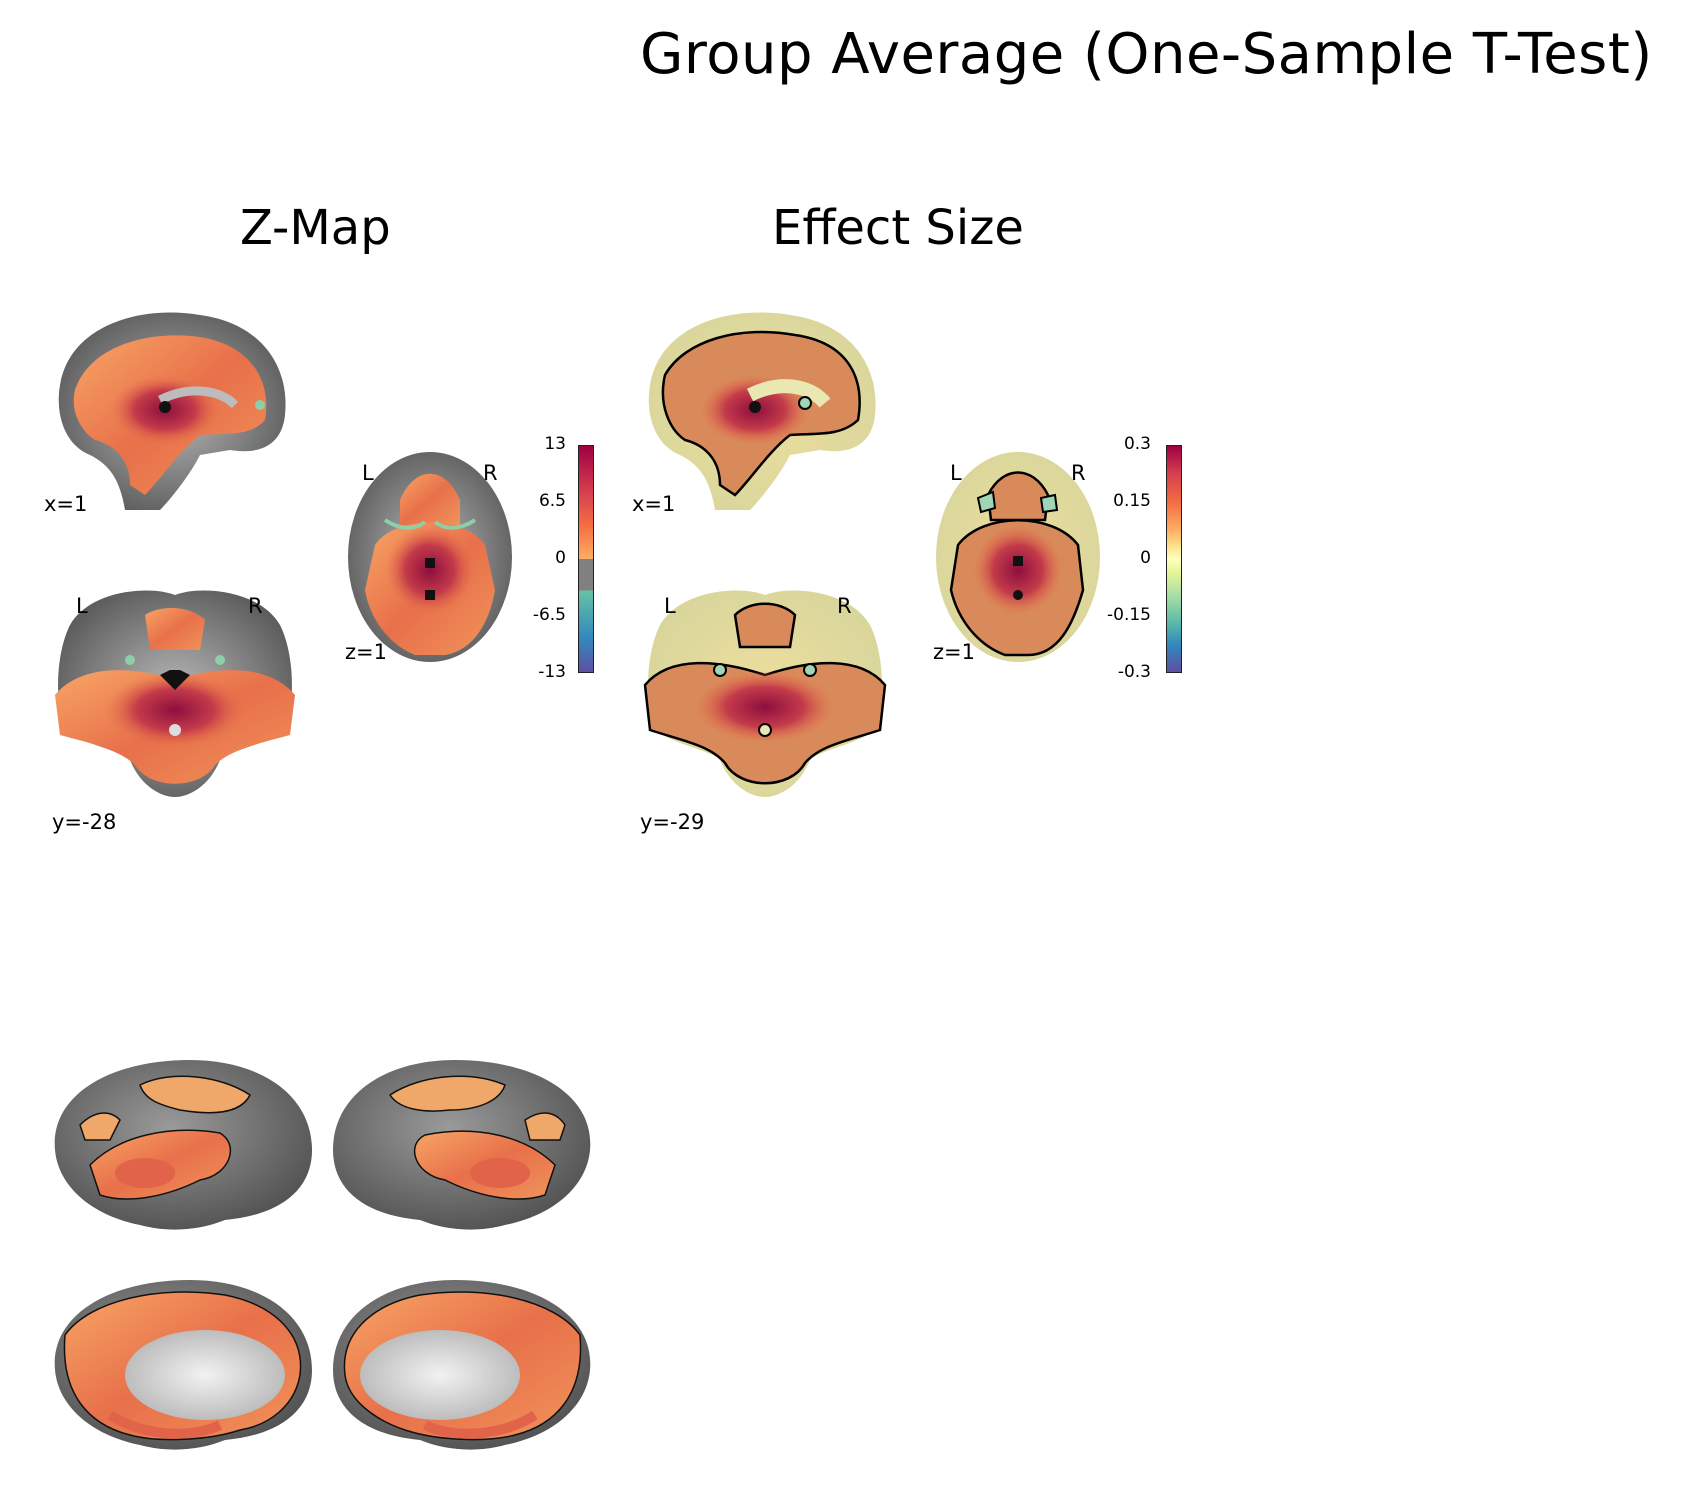  What do you see at coordinates (490, 473) in the screenshot?
I see `zmap-axial-right-marker: R` at bounding box center [490, 473].